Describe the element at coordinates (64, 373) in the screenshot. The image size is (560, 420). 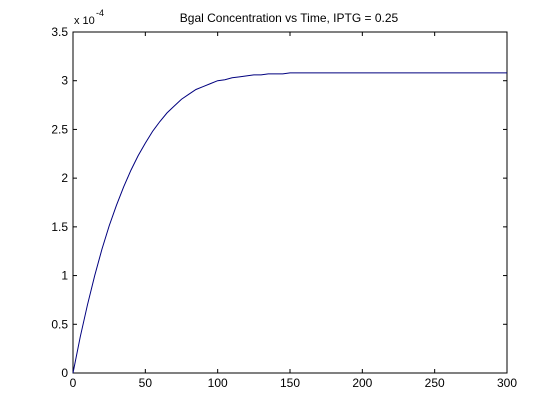
I see `y-tick-label: 0` at that location.